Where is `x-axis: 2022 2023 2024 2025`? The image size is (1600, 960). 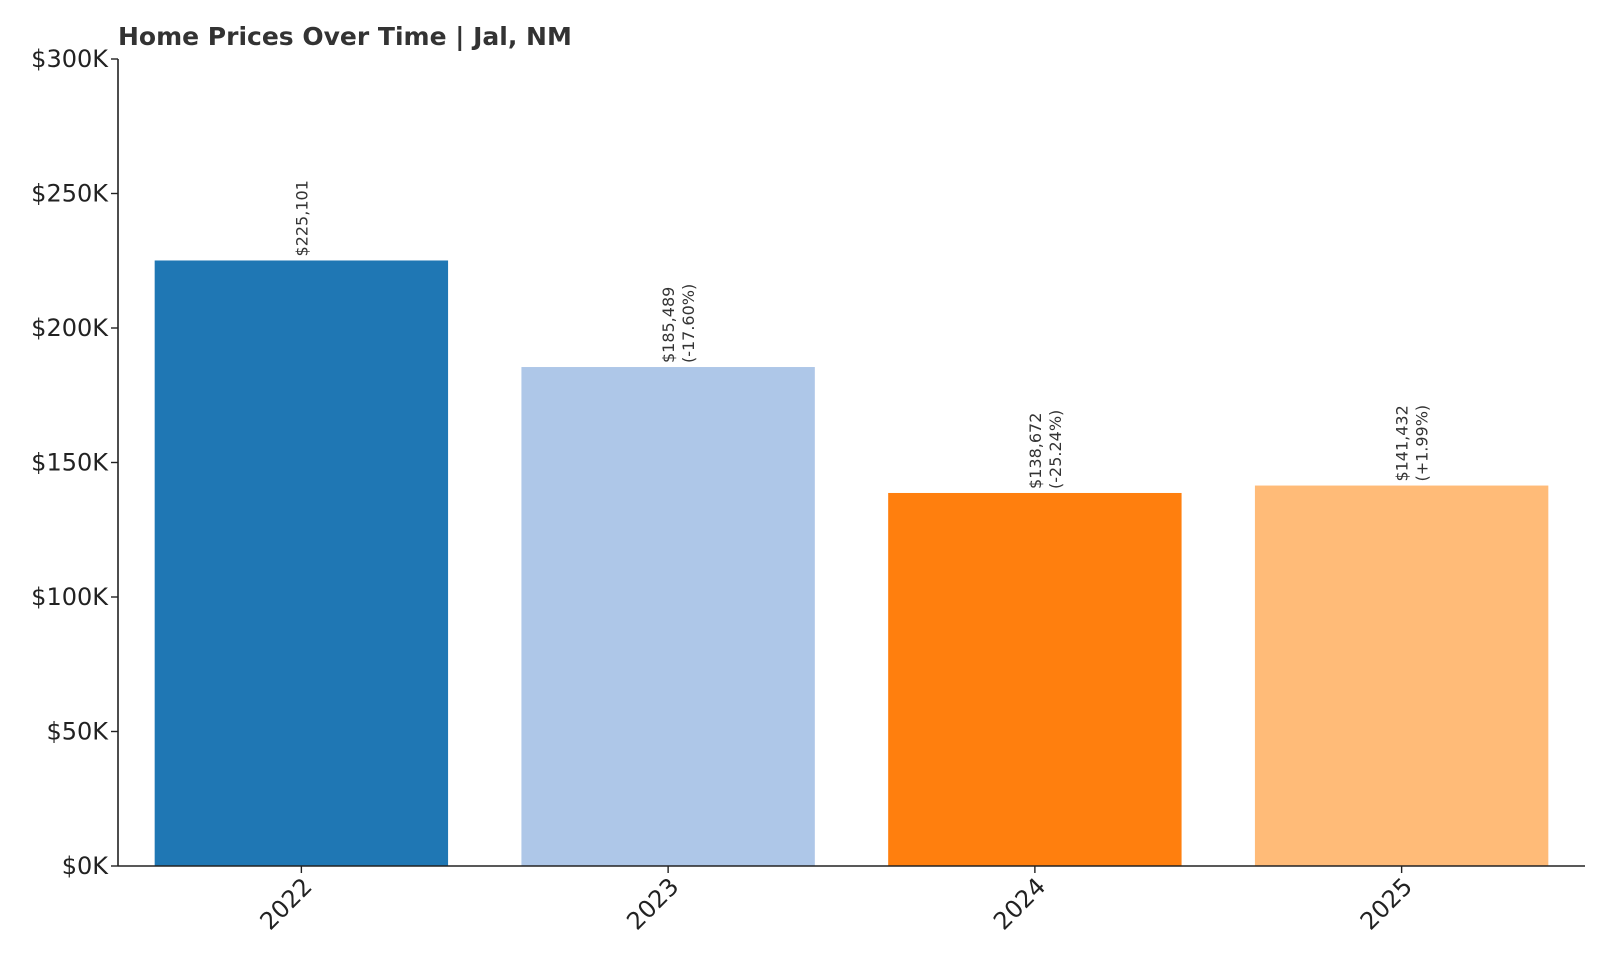
x-axis: 2022 2023 2024 2025 is located at coordinates (851, 900).